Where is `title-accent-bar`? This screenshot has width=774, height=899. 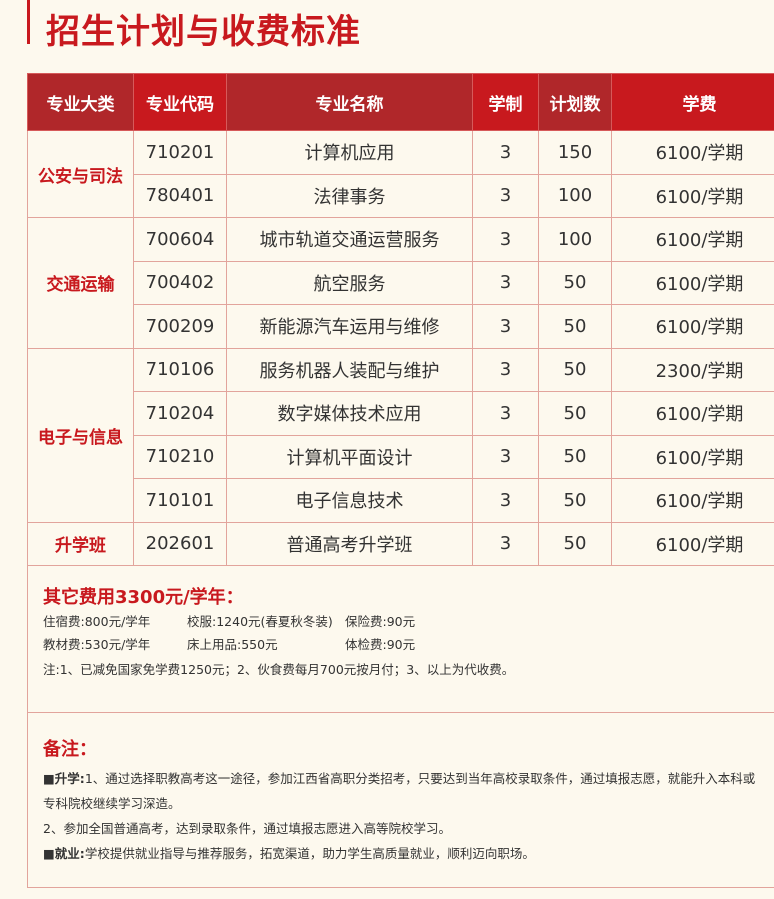
title-accent-bar is located at coordinates (28, 22).